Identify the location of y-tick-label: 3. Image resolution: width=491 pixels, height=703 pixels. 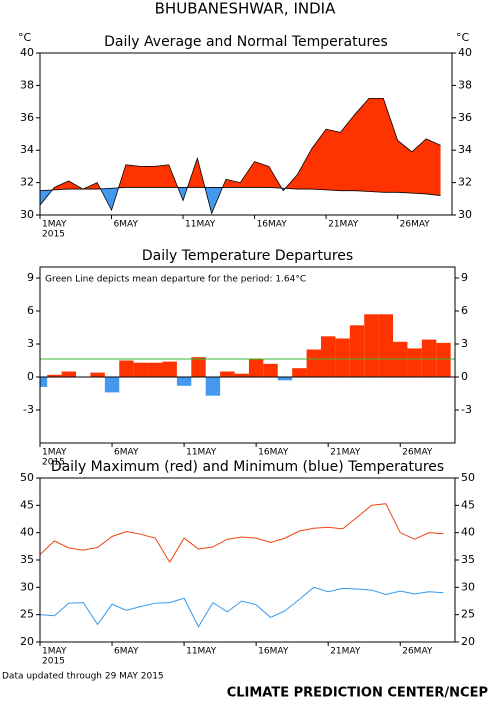
(30, 343).